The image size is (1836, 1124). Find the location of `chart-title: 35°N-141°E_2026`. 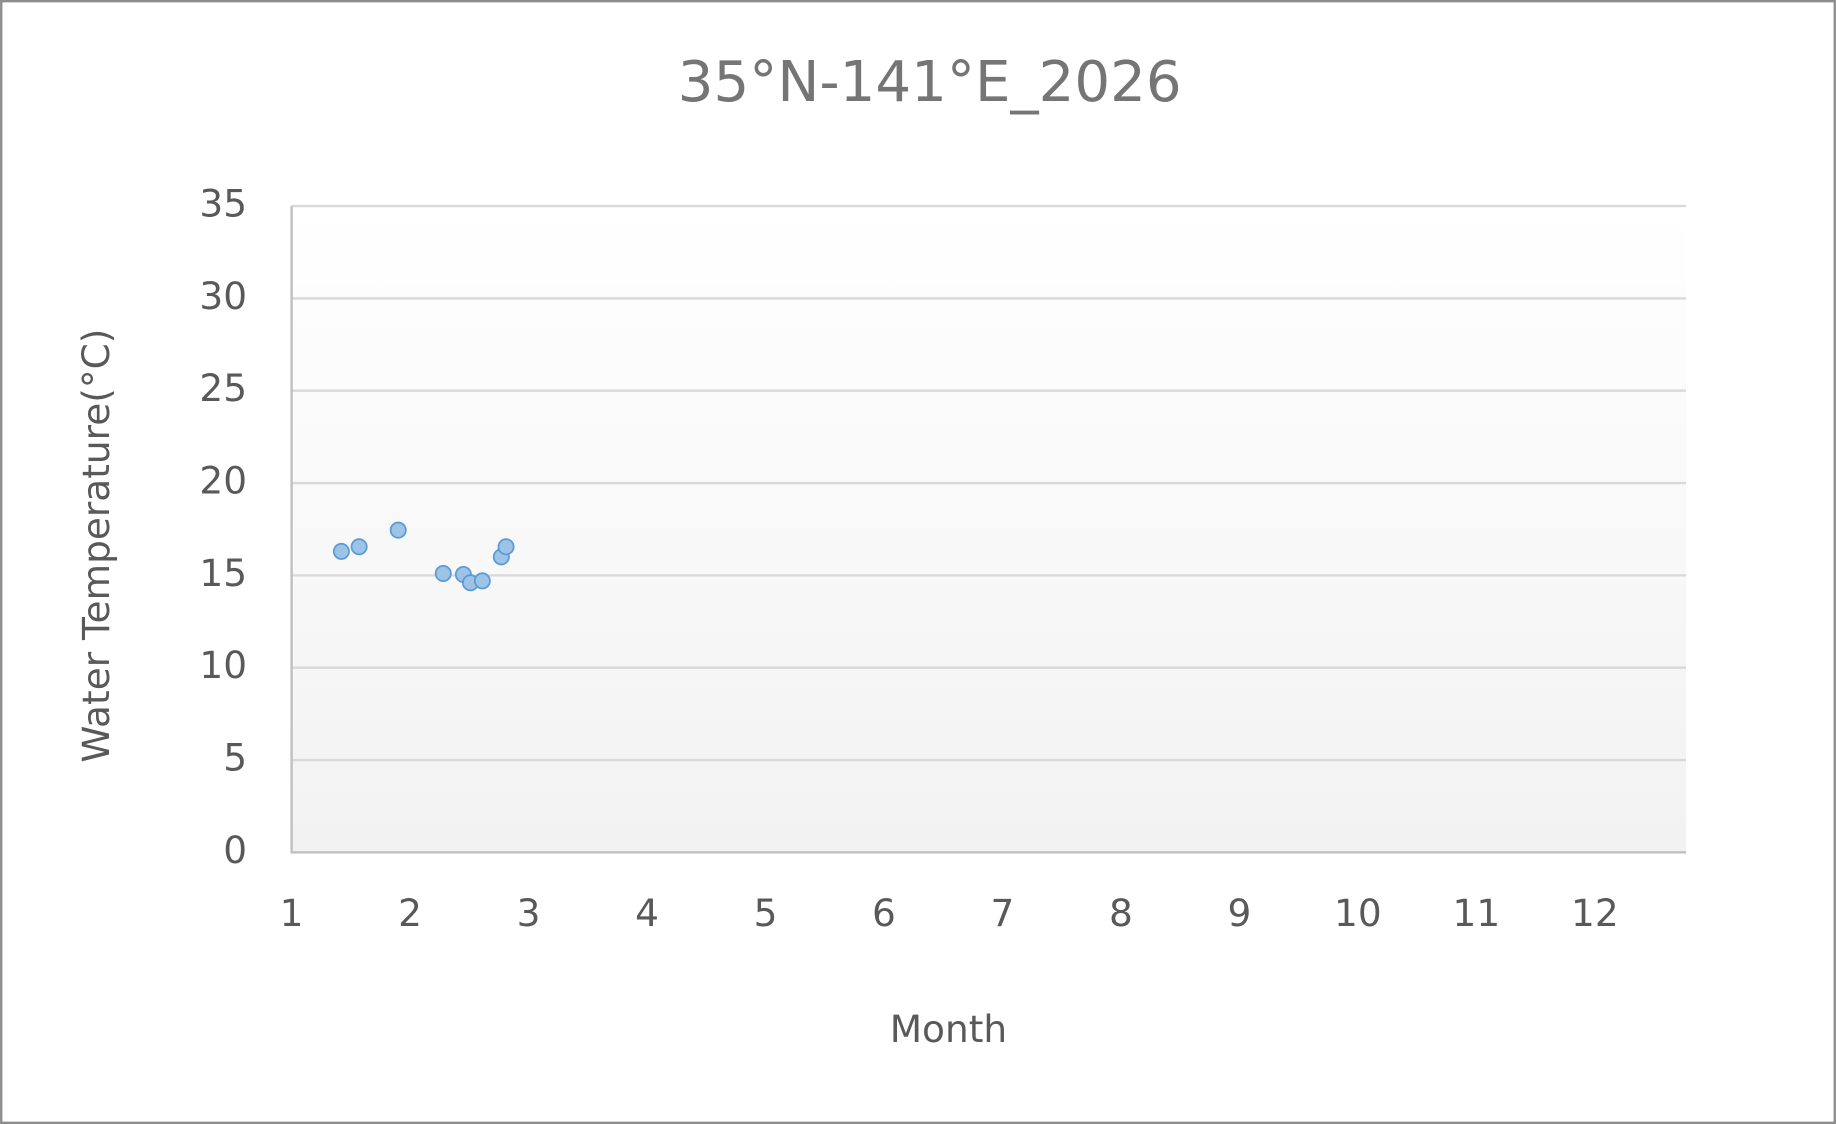

chart-title: 35°N-141°E_2026 is located at coordinates (930, 82).